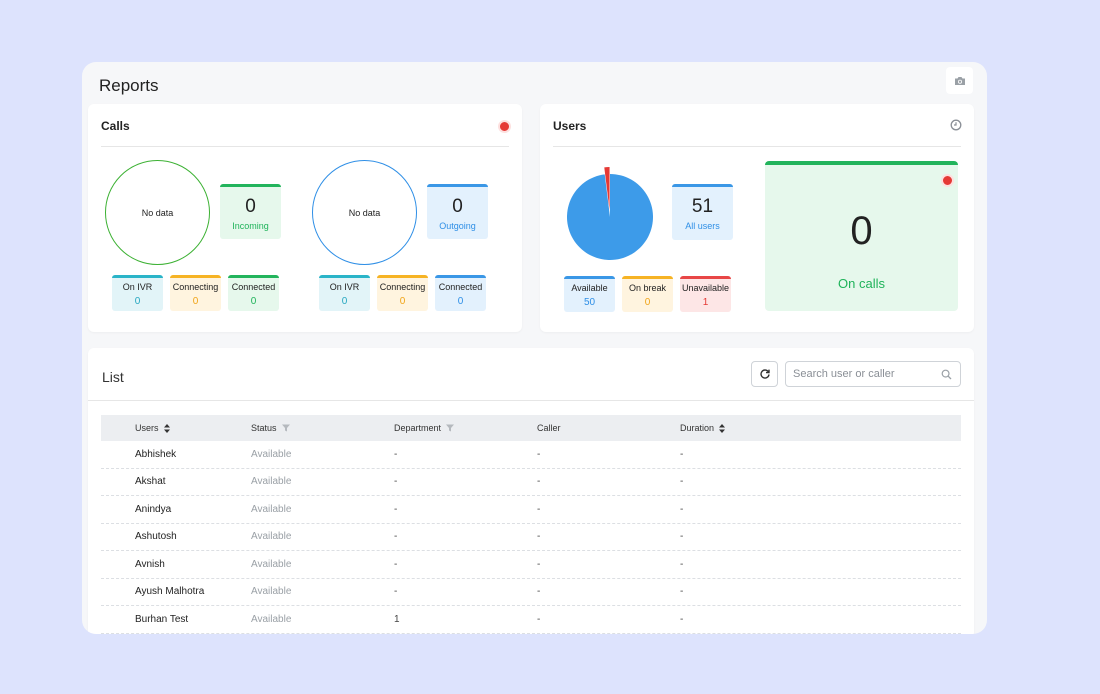 The width and height of the screenshot is (1100, 694). I want to click on table-row: Avnish Available - - -, so click(531, 565).